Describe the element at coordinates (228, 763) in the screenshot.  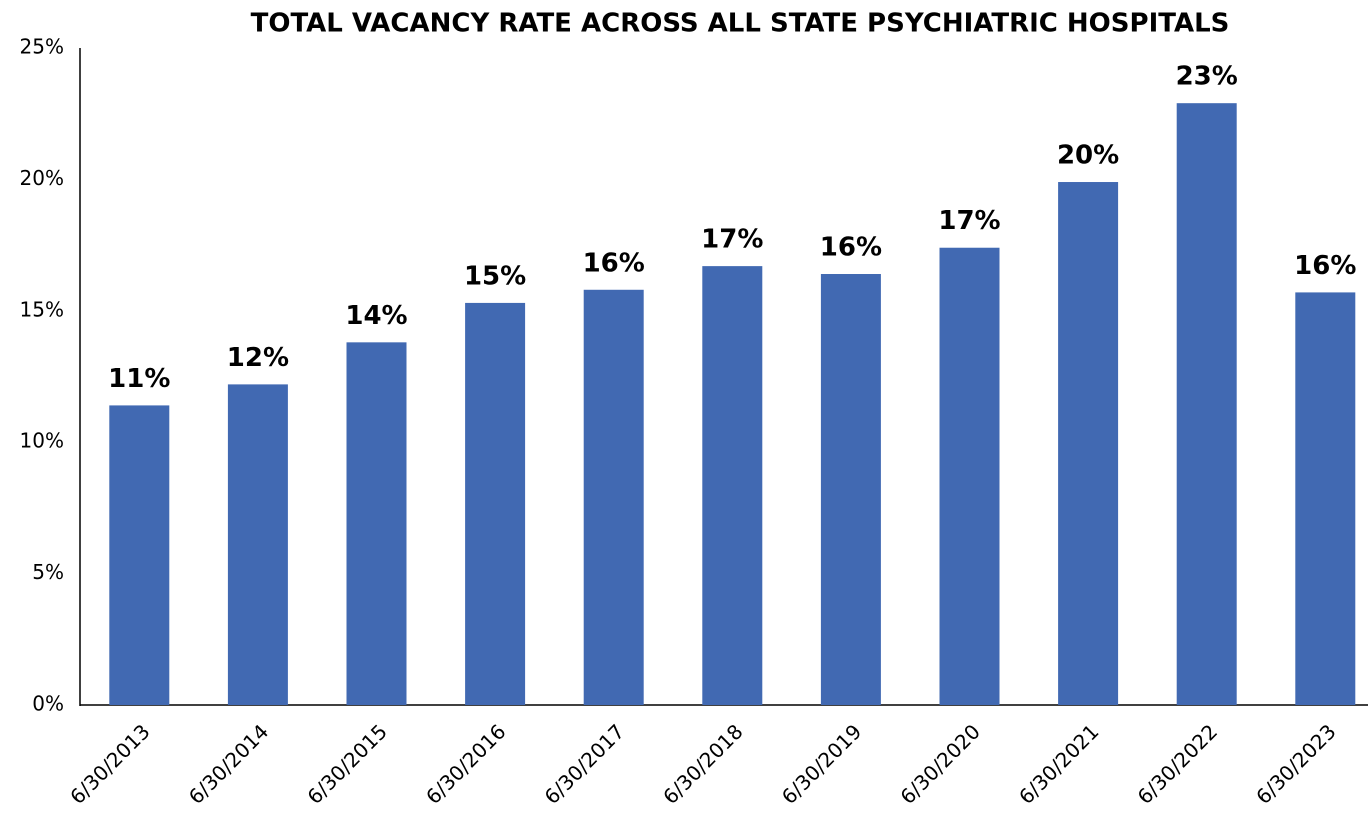
I see `x-tick-label: 6/30/2014` at that location.